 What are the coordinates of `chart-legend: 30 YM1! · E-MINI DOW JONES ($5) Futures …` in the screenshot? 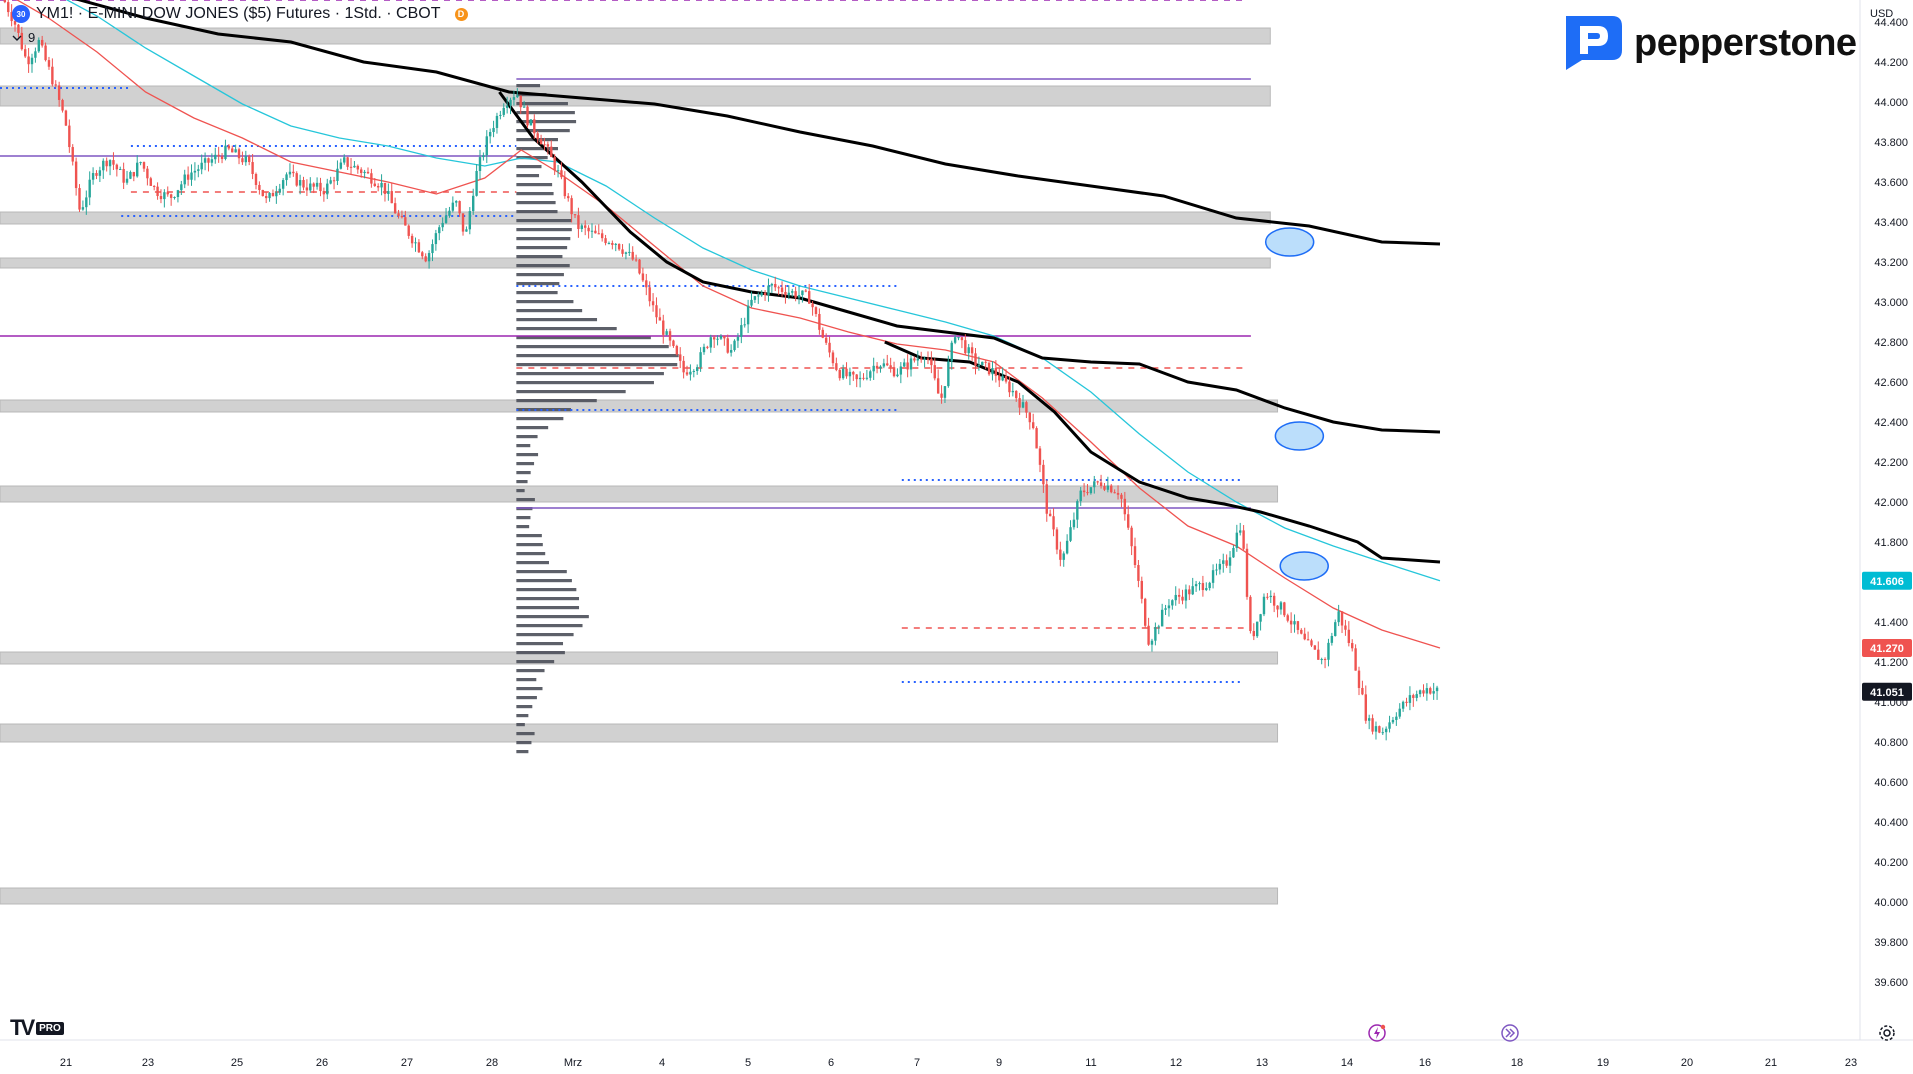 It's located at (240, 14).